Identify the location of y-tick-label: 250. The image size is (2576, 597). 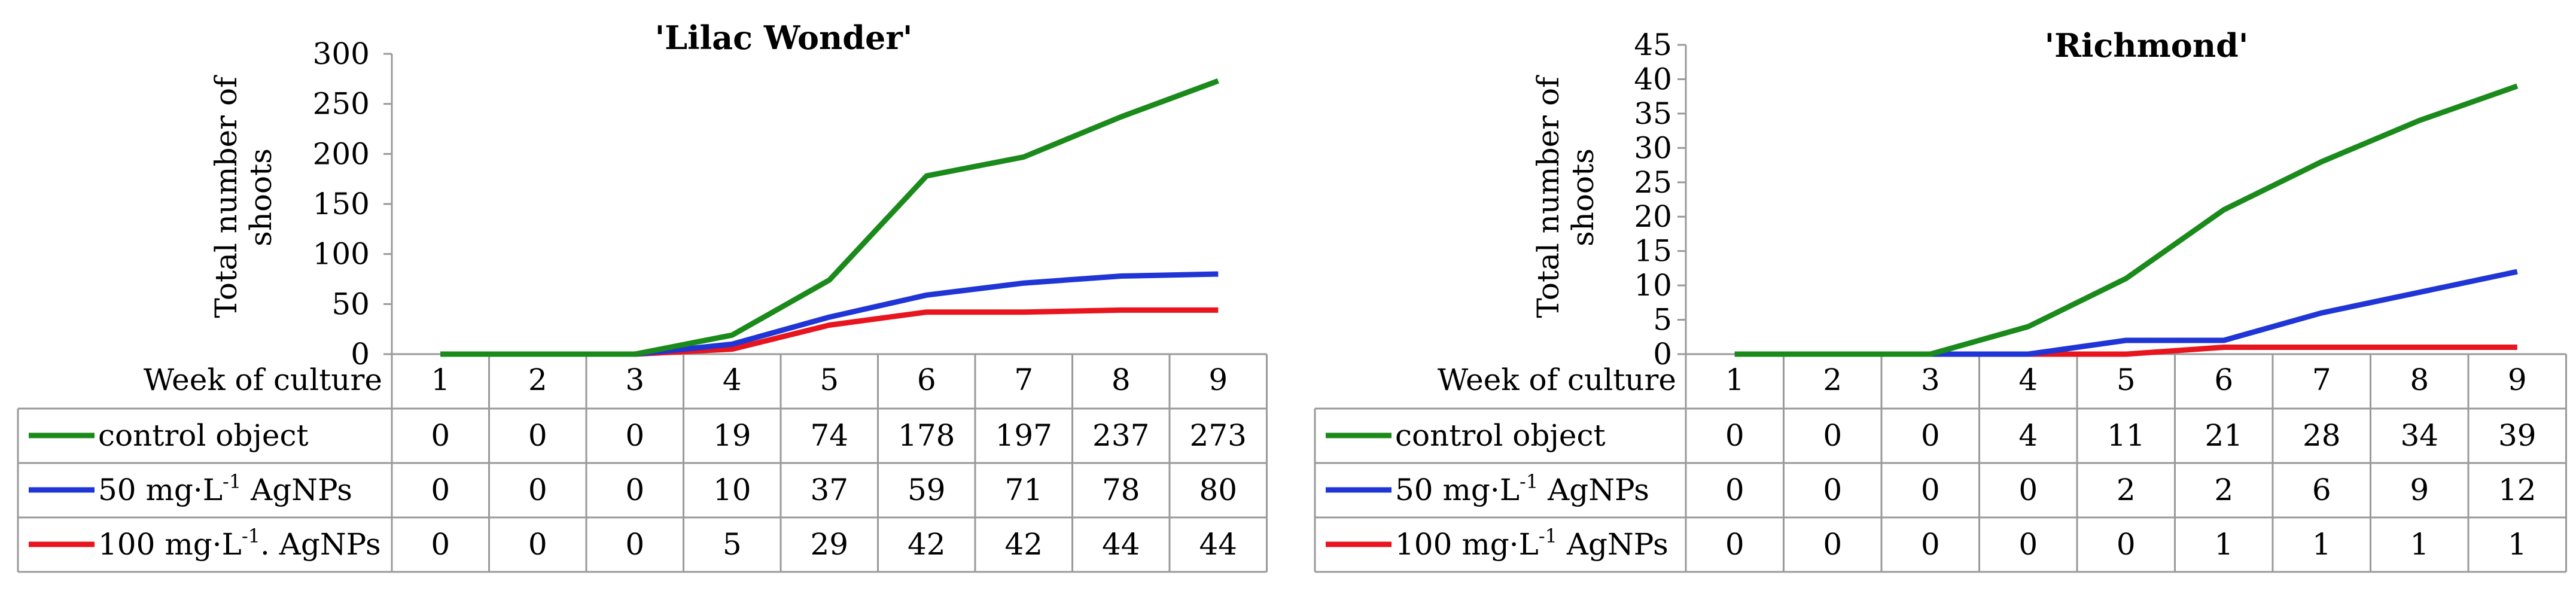
(341, 104).